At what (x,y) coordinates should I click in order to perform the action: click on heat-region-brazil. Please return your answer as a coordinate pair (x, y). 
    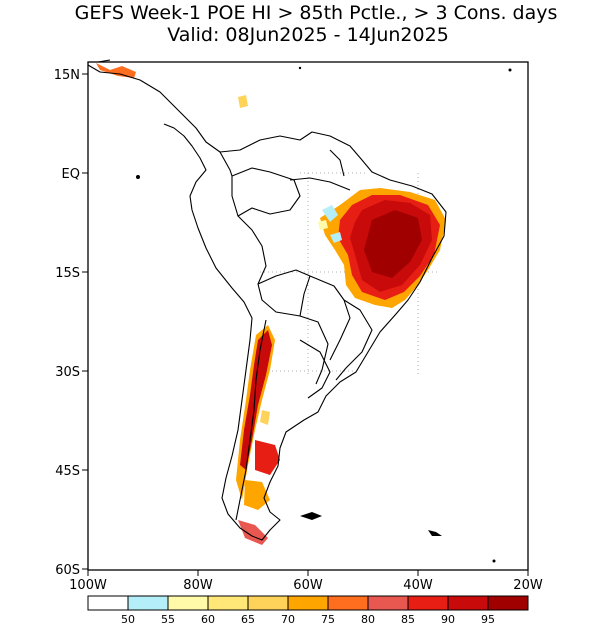
    Looking at the image, I should click on (382, 248).